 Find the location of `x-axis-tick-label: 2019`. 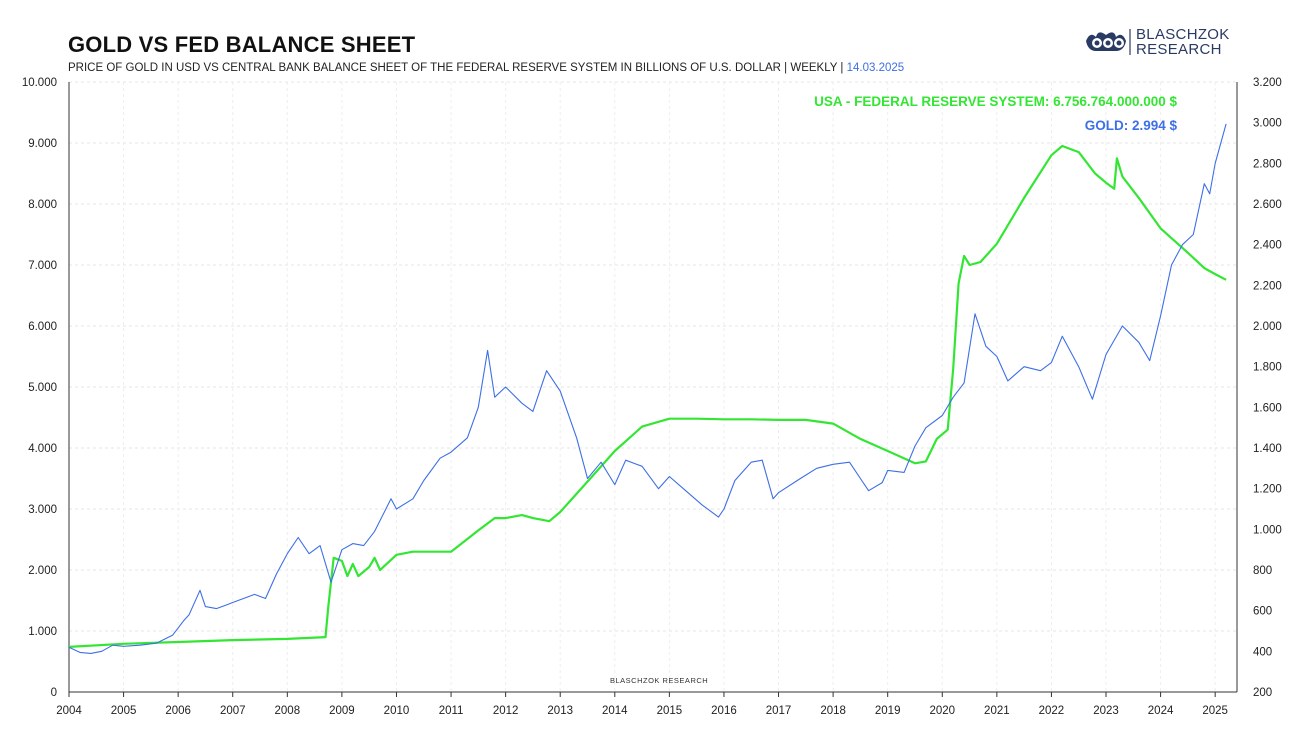

x-axis-tick-label: 2019 is located at coordinates (888, 711).